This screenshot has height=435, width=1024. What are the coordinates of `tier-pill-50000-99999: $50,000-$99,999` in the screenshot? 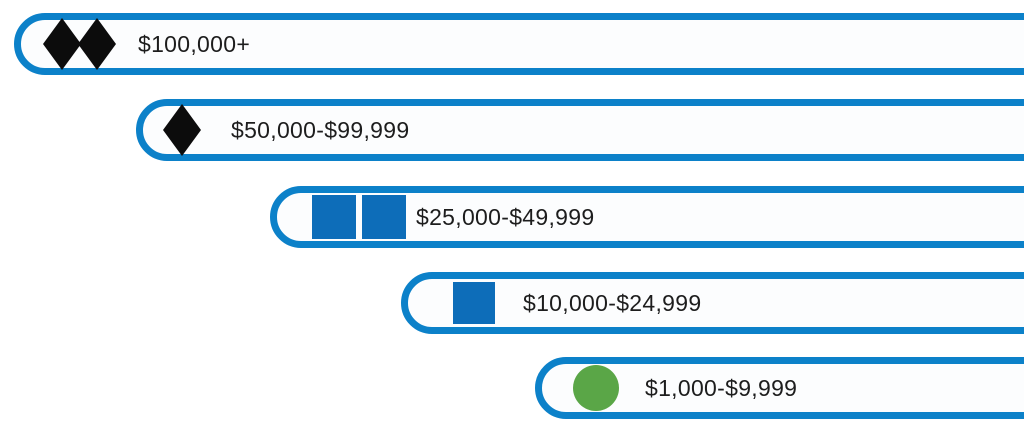 It's located at (580, 130).